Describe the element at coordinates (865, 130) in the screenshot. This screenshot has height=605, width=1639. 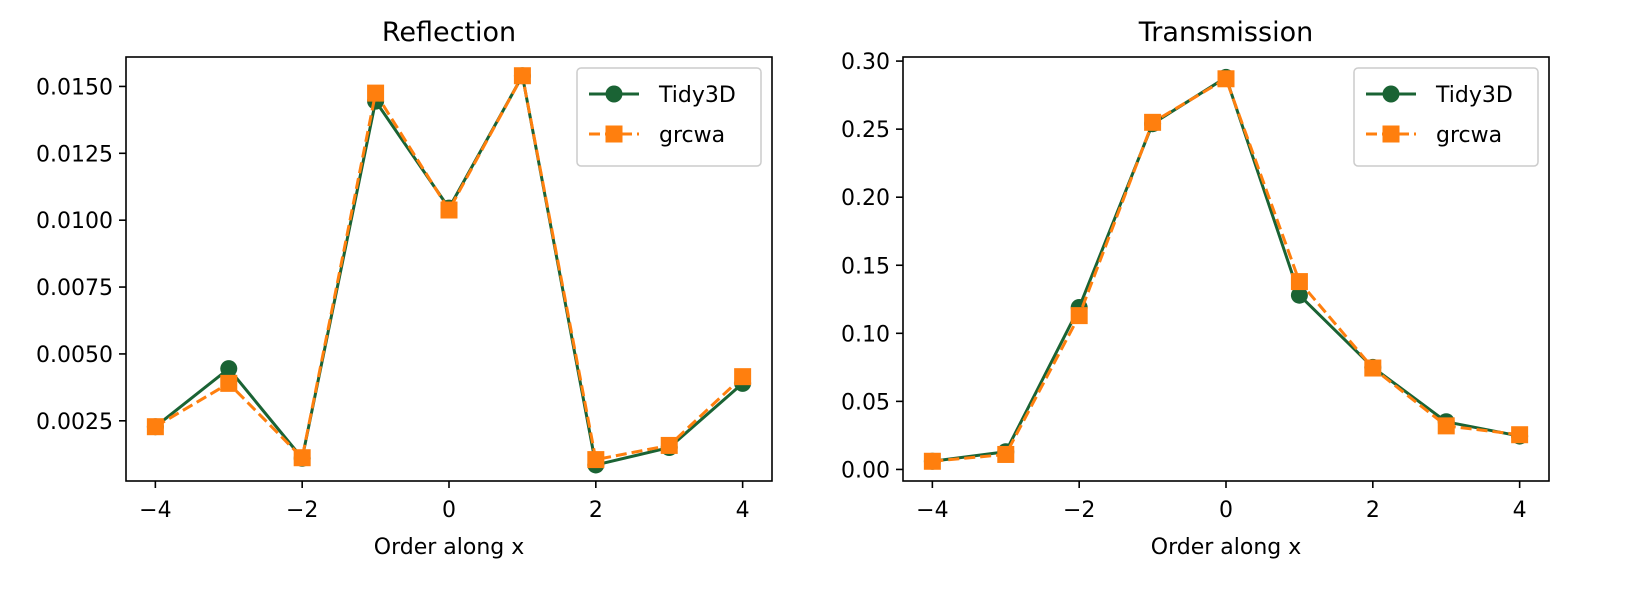
I see `y-tick-label: 0.25` at that location.